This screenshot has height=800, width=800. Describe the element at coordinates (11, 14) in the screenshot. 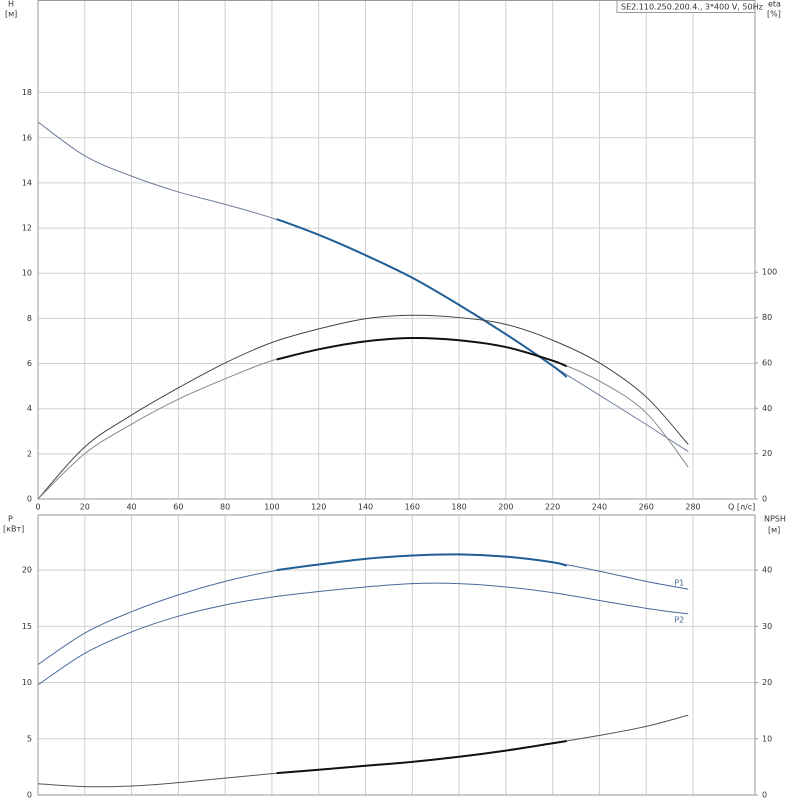

I see `y-unit: [м]` at that location.